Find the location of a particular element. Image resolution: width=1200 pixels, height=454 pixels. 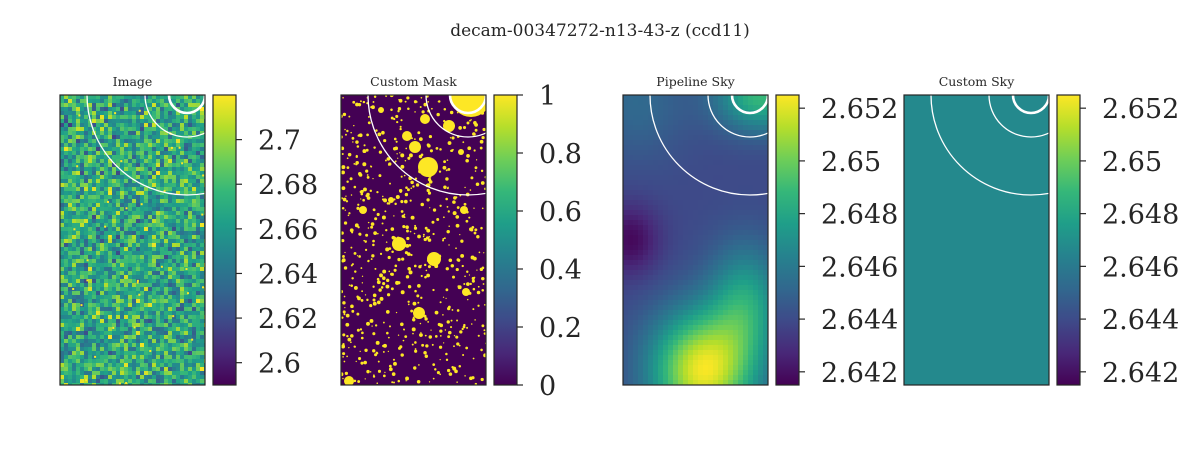

colorbar-tick-label: 1 is located at coordinates (547, 96).